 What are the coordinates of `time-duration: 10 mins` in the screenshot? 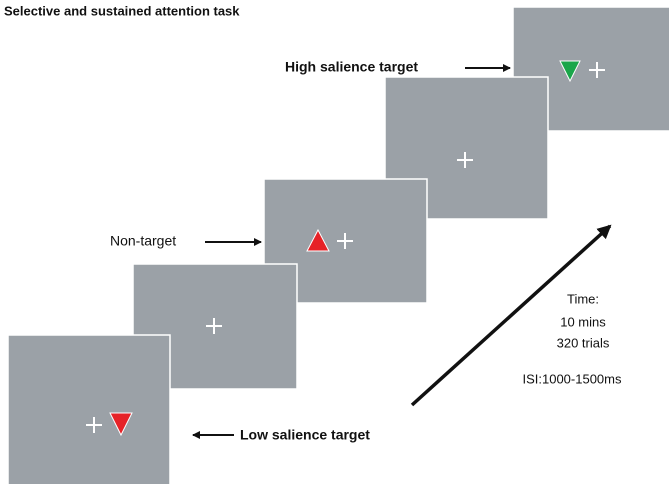 It's located at (583, 321).